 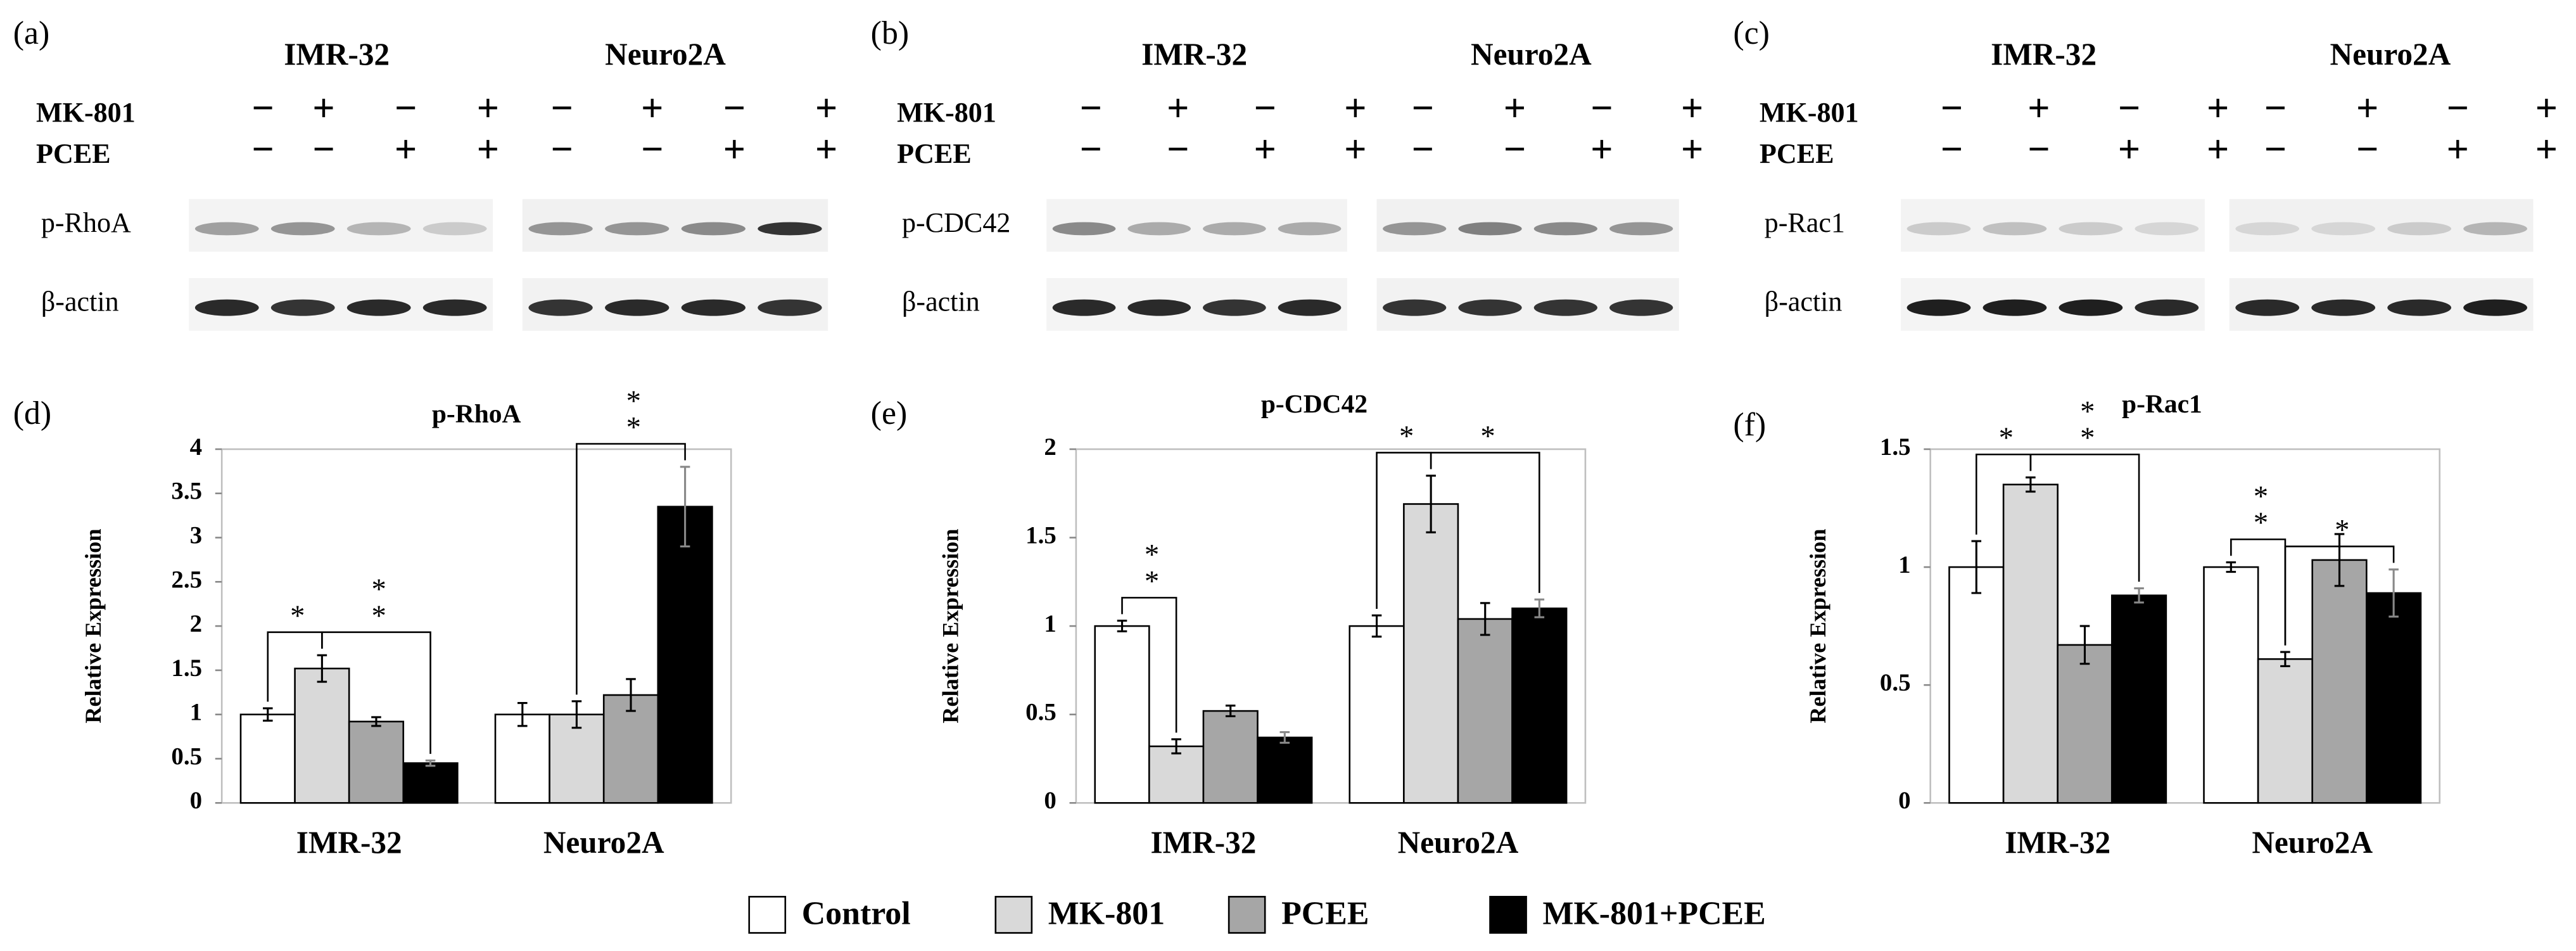 What do you see at coordinates (1797, 153) in the screenshot?
I see `treatment-label: PCEE` at bounding box center [1797, 153].